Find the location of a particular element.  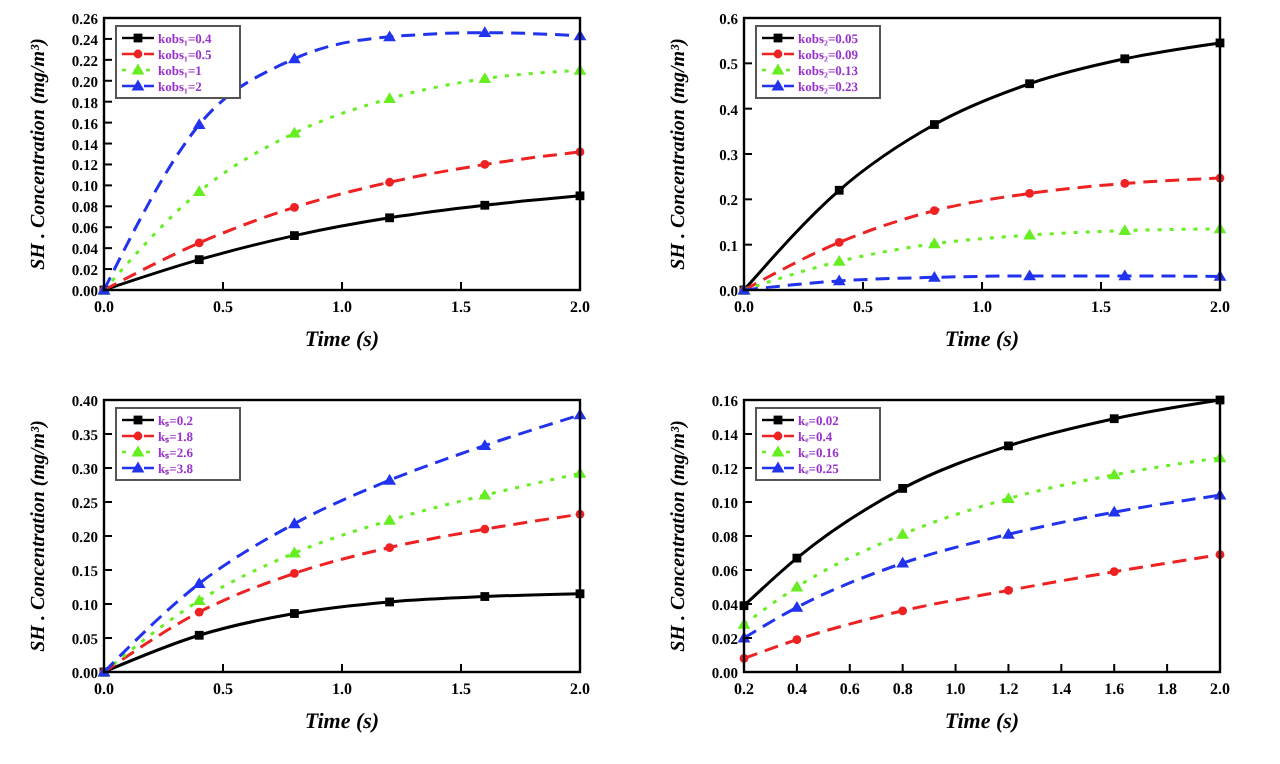

x-tick-label: 0.6 is located at coordinates (849, 689).